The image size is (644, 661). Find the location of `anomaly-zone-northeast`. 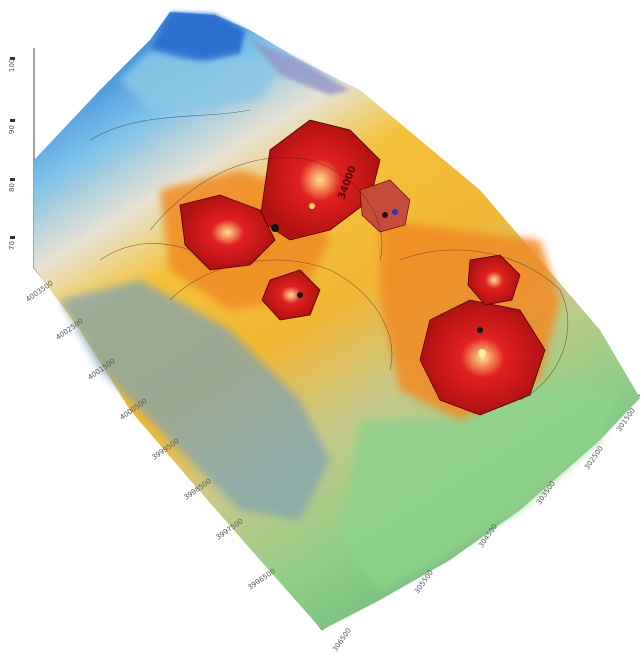

anomaly-zone-northeast is located at coordinates (494, 280).